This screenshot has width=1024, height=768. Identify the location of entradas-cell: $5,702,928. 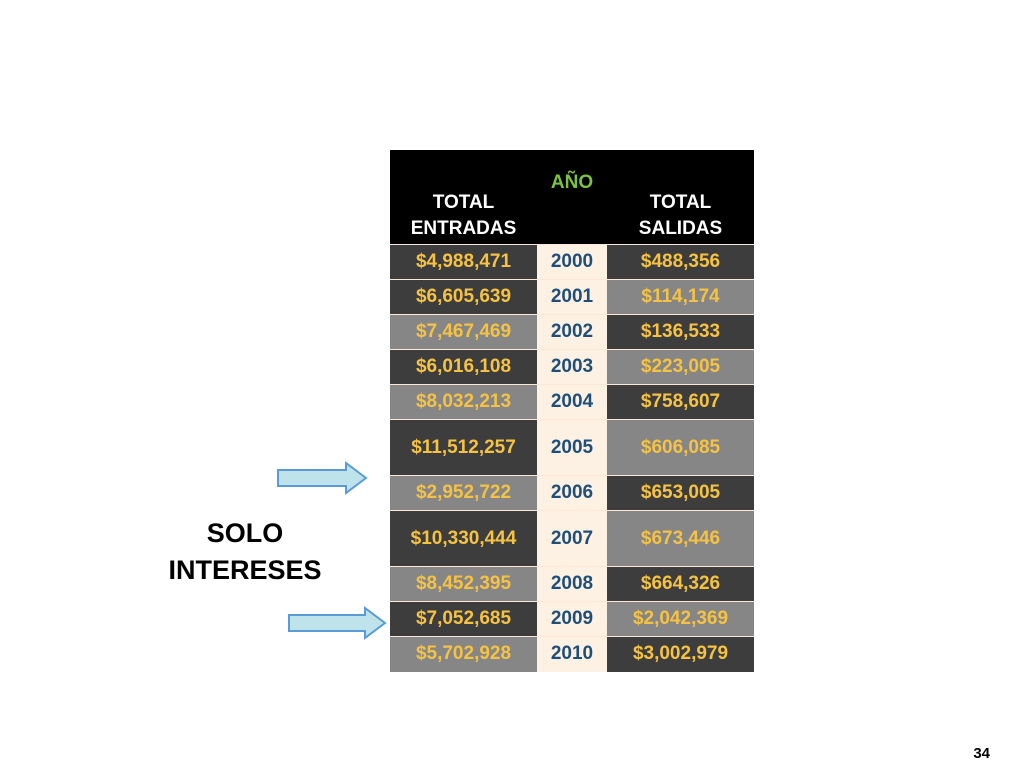
(463, 654).